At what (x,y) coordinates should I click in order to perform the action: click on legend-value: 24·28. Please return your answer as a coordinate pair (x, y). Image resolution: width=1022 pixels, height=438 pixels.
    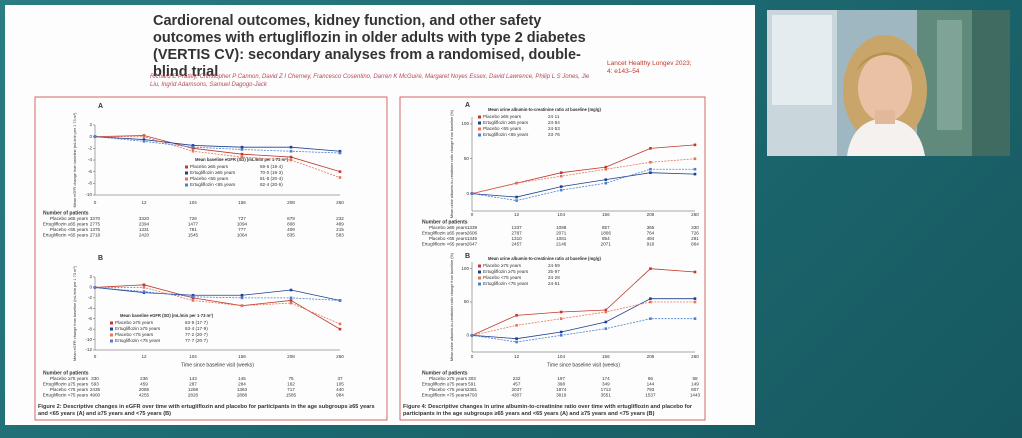
    Looking at the image, I should click on (554, 277).